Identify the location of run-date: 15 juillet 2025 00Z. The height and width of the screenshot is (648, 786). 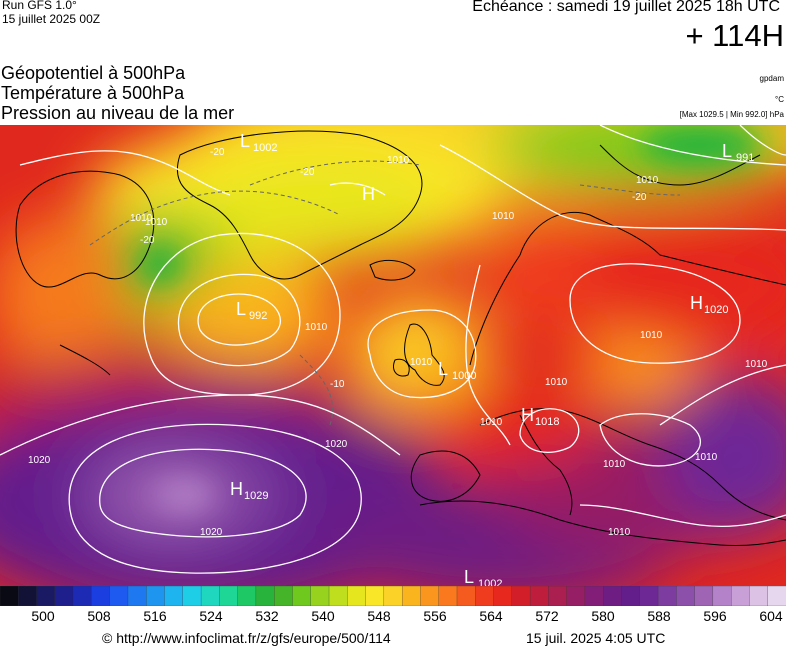
(51, 19).